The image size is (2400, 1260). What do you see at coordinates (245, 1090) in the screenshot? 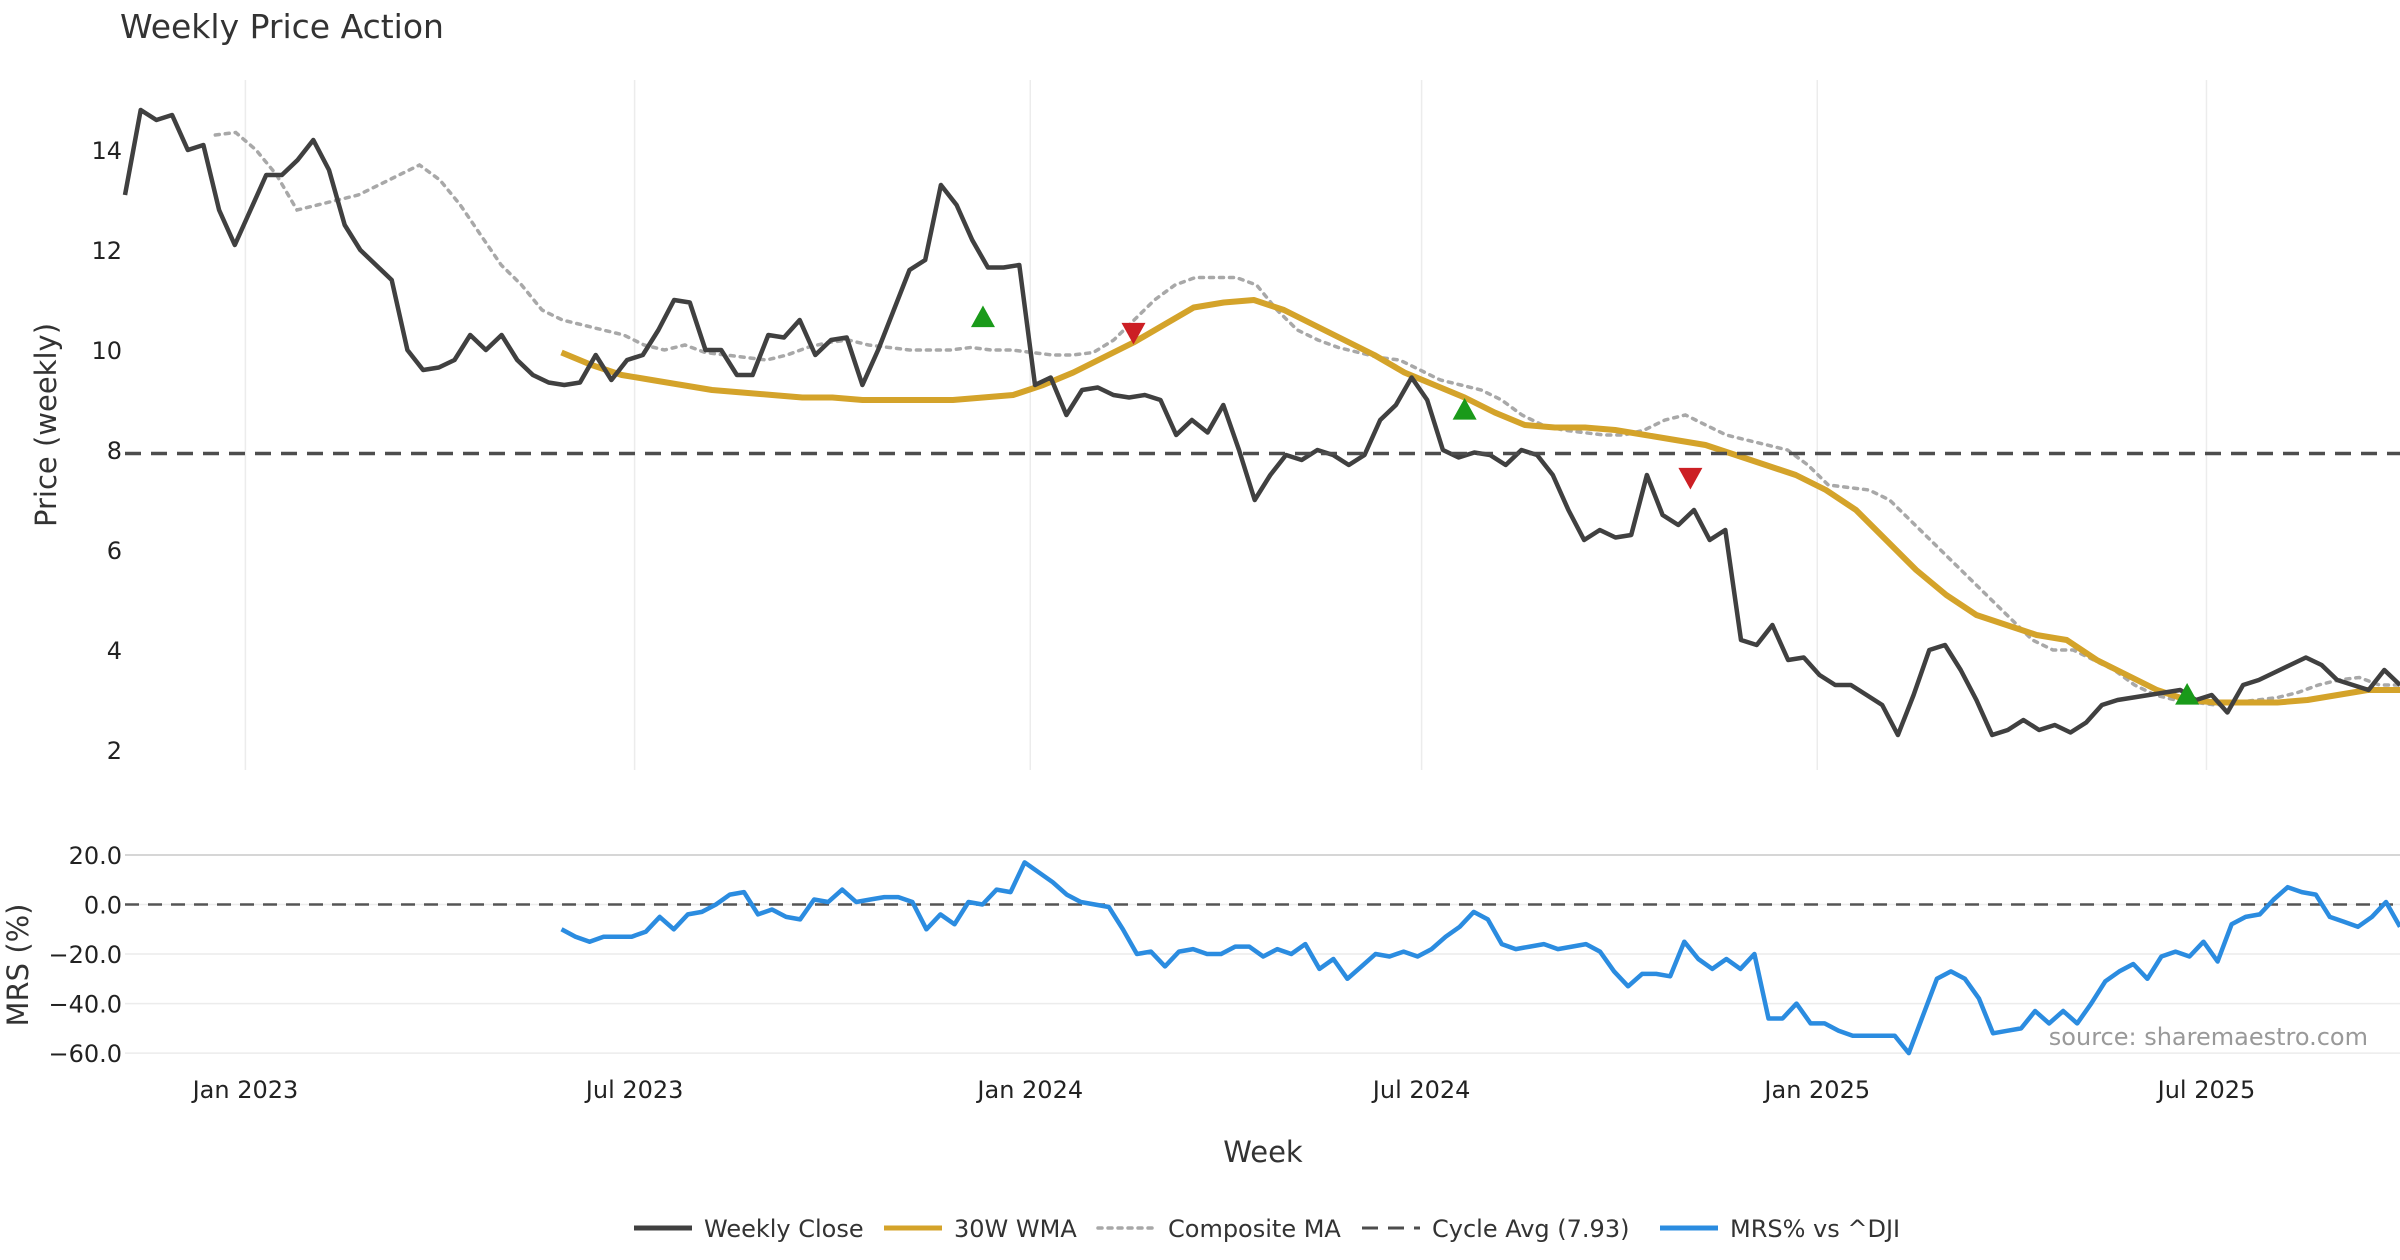
I see `x-tick-label: Jan 2023` at bounding box center [245, 1090].